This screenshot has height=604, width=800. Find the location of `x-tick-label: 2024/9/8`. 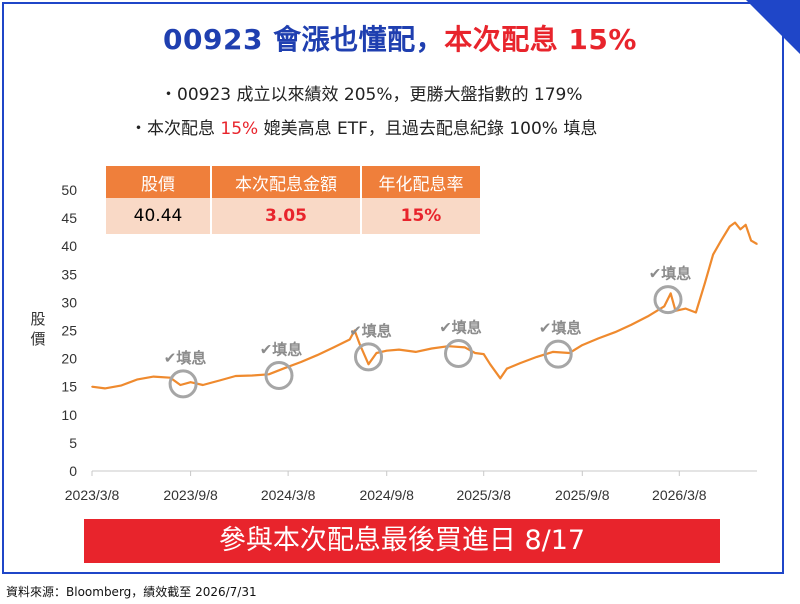

x-tick-label: 2024/9/8 is located at coordinates (386, 495).